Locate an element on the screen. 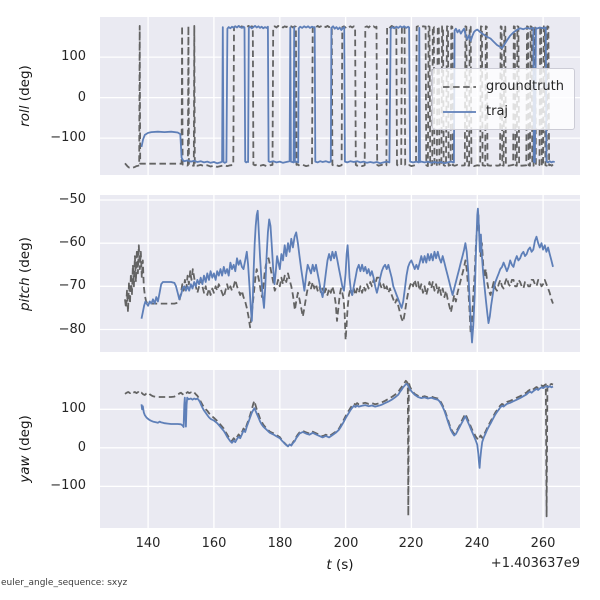 This screenshot has height=600, width=600. y-tick-label-pitch: −60 is located at coordinates (72, 242).